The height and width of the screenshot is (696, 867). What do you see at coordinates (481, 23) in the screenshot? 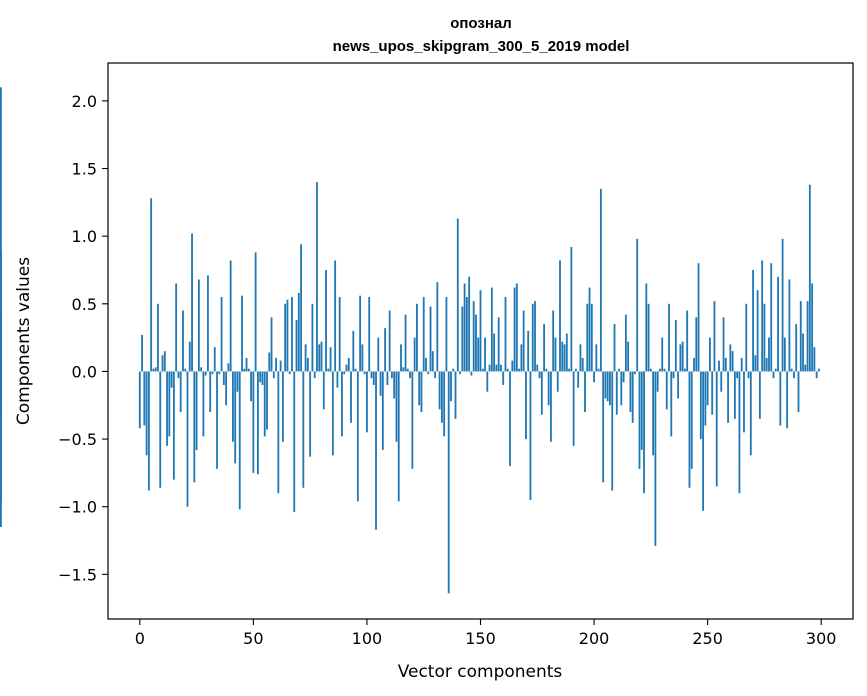
I see `chart-title: опознал` at bounding box center [481, 23].